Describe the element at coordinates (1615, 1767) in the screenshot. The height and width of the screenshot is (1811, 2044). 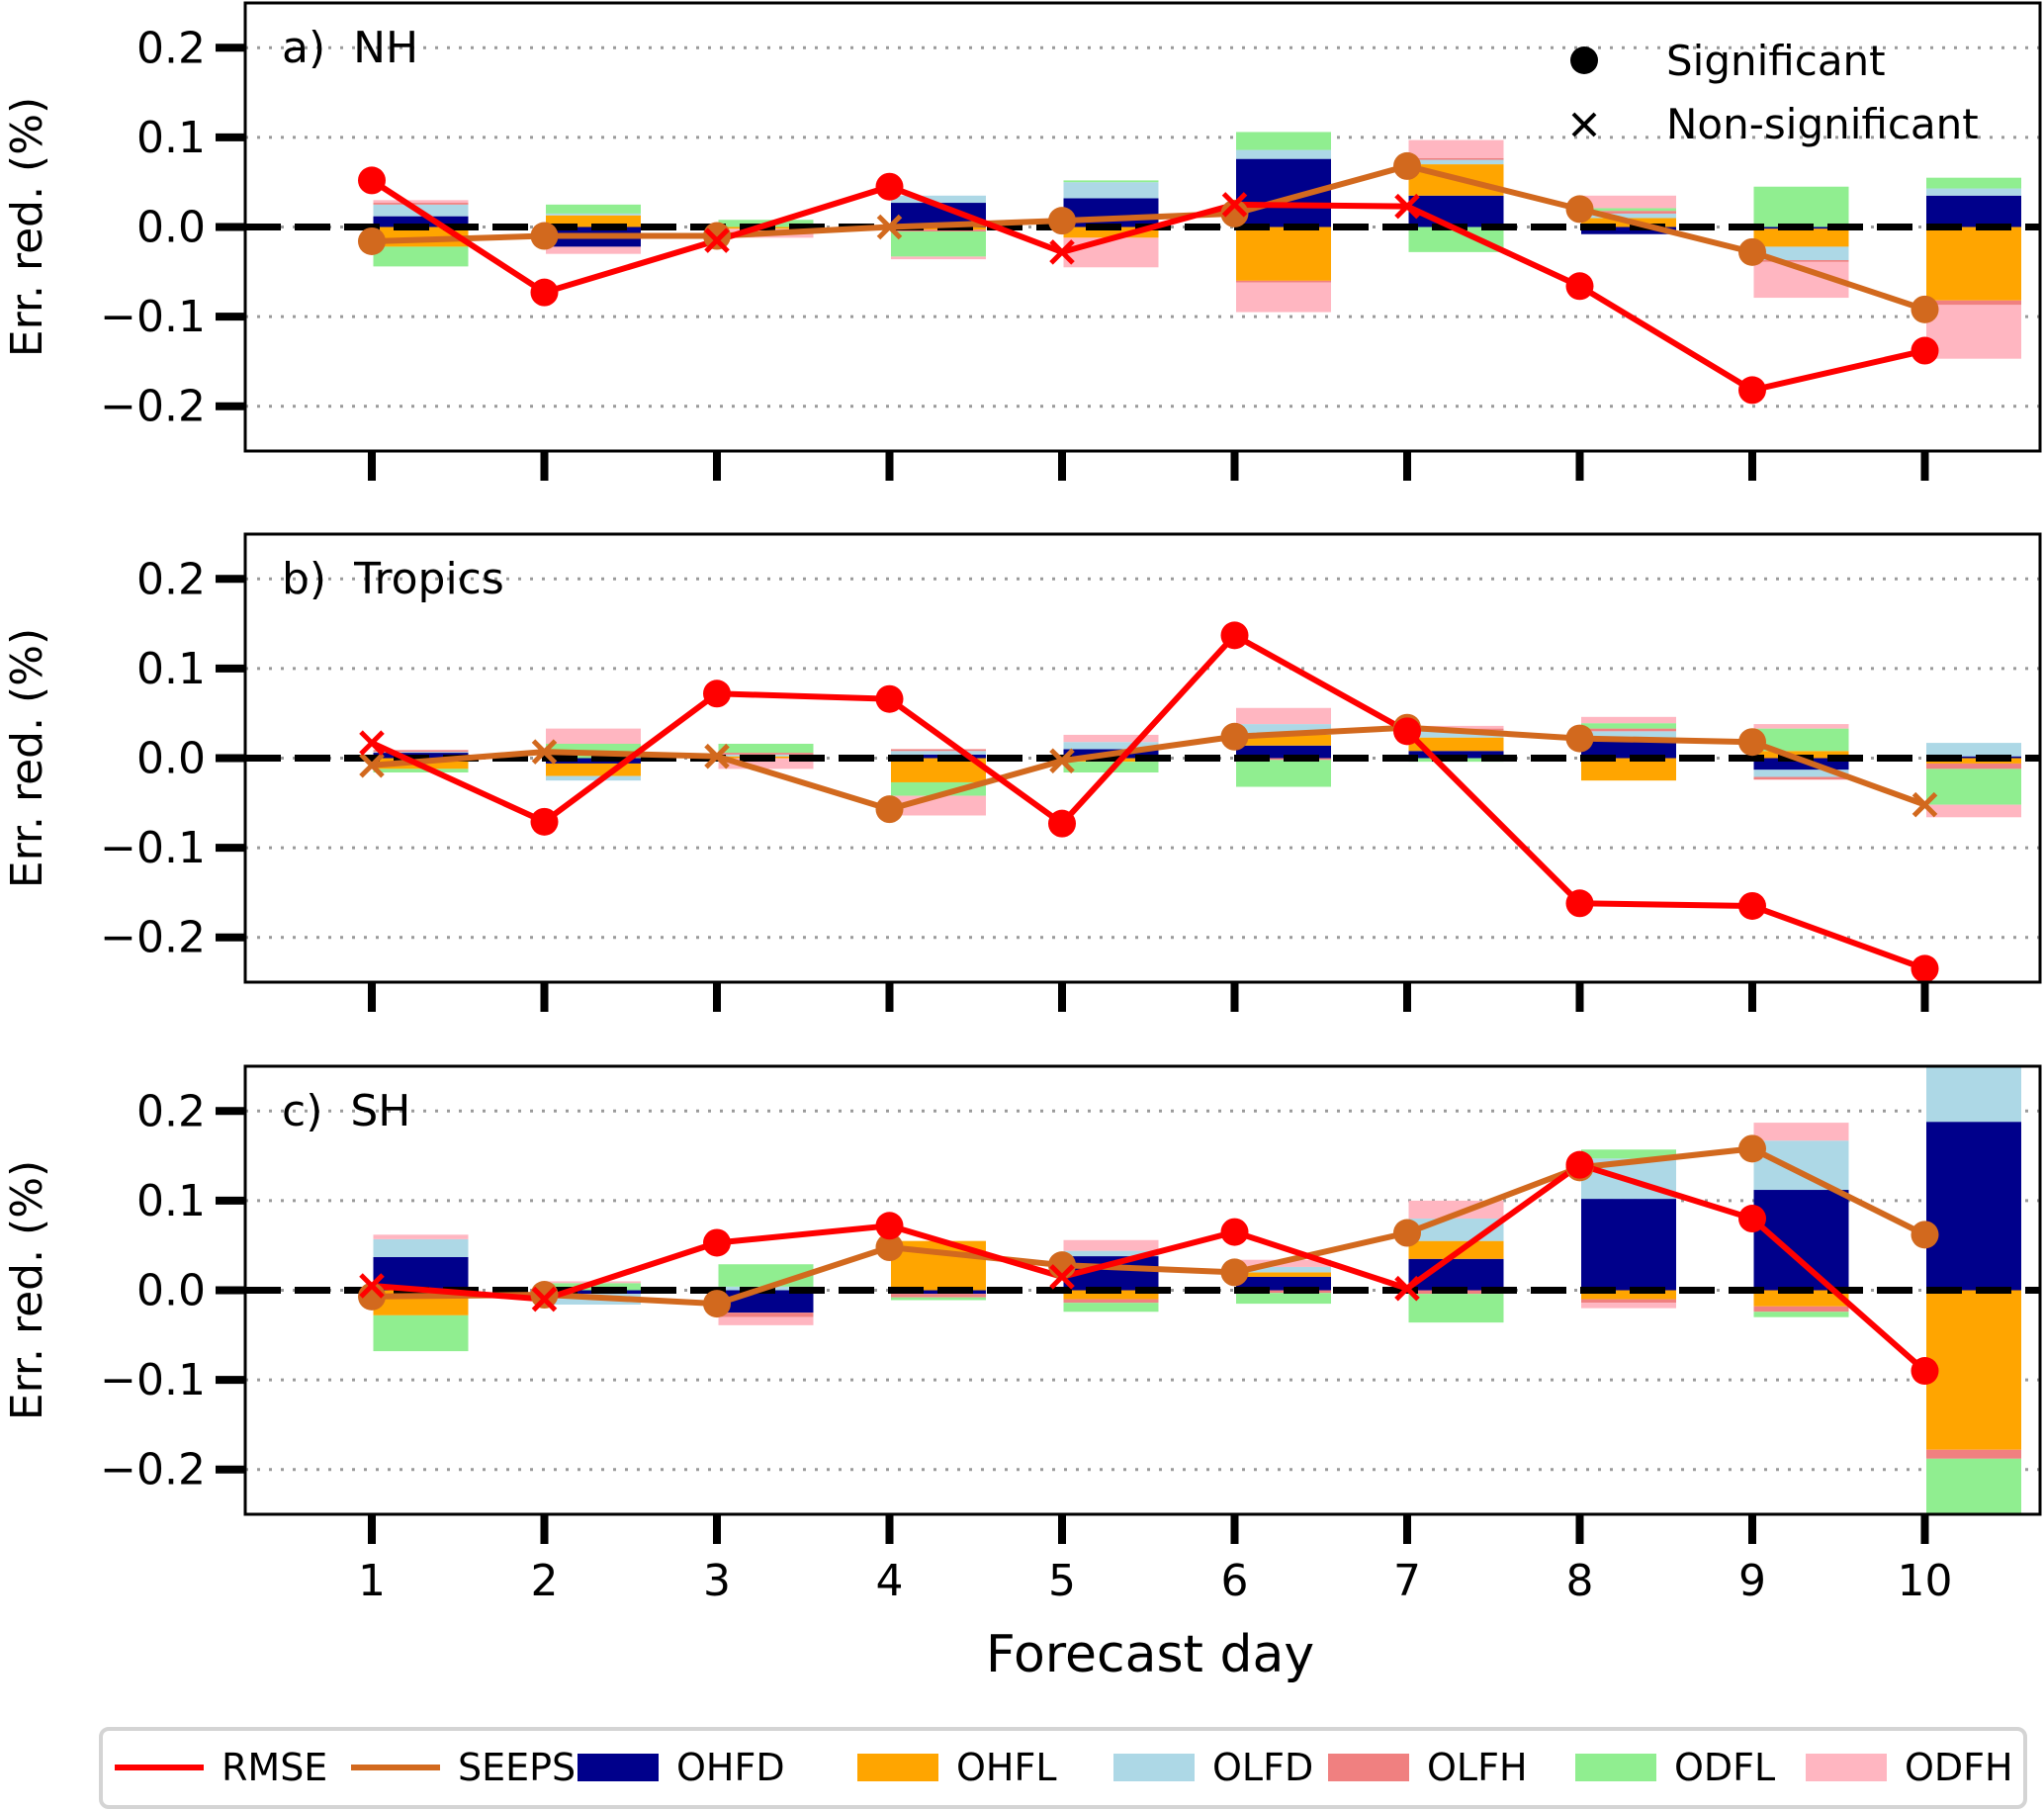
I see `odfl-swatch-icon` at that location.